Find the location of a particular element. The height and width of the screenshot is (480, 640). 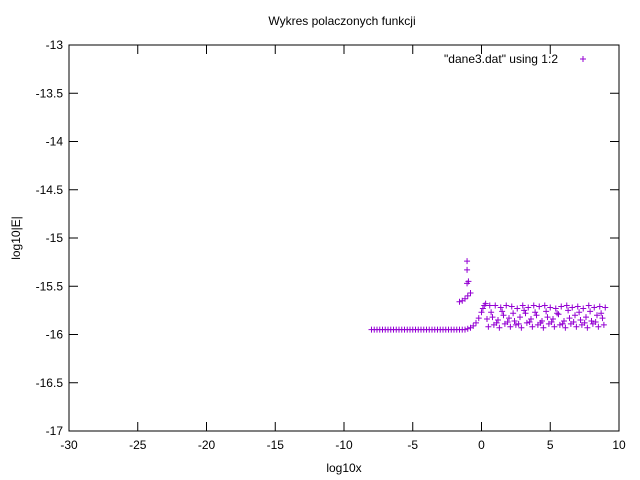

y-tick-label: -16.5 is located at coordinates (50, 383).